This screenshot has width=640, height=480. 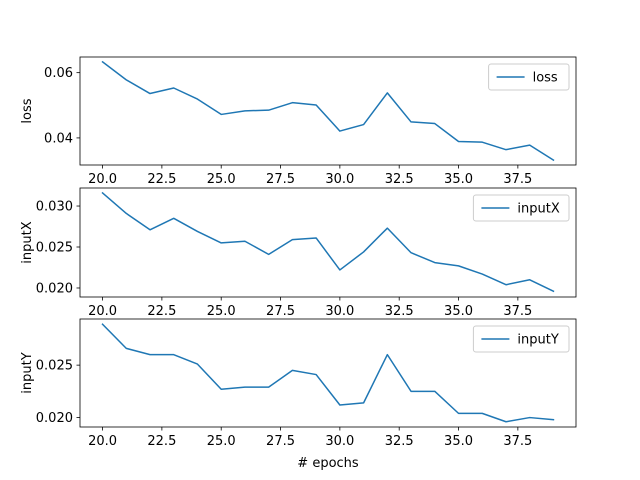 I want to click on y-axis-label: loss, so click(x=27, y=110).